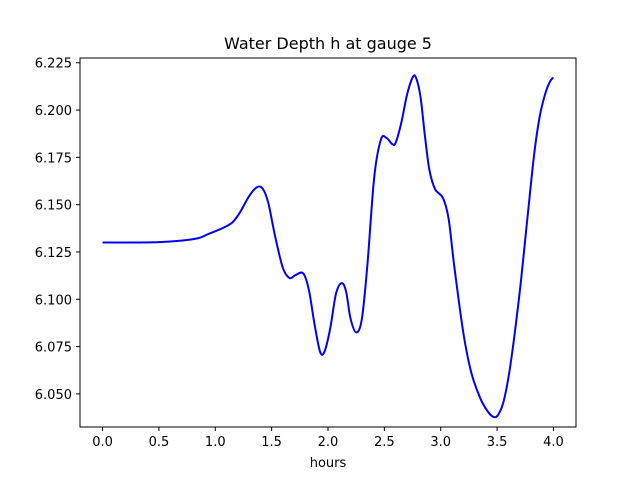 The height and width of the screenshot is (480, 640). I want to click on x-tick-label: 0.5, so click(159, 442).